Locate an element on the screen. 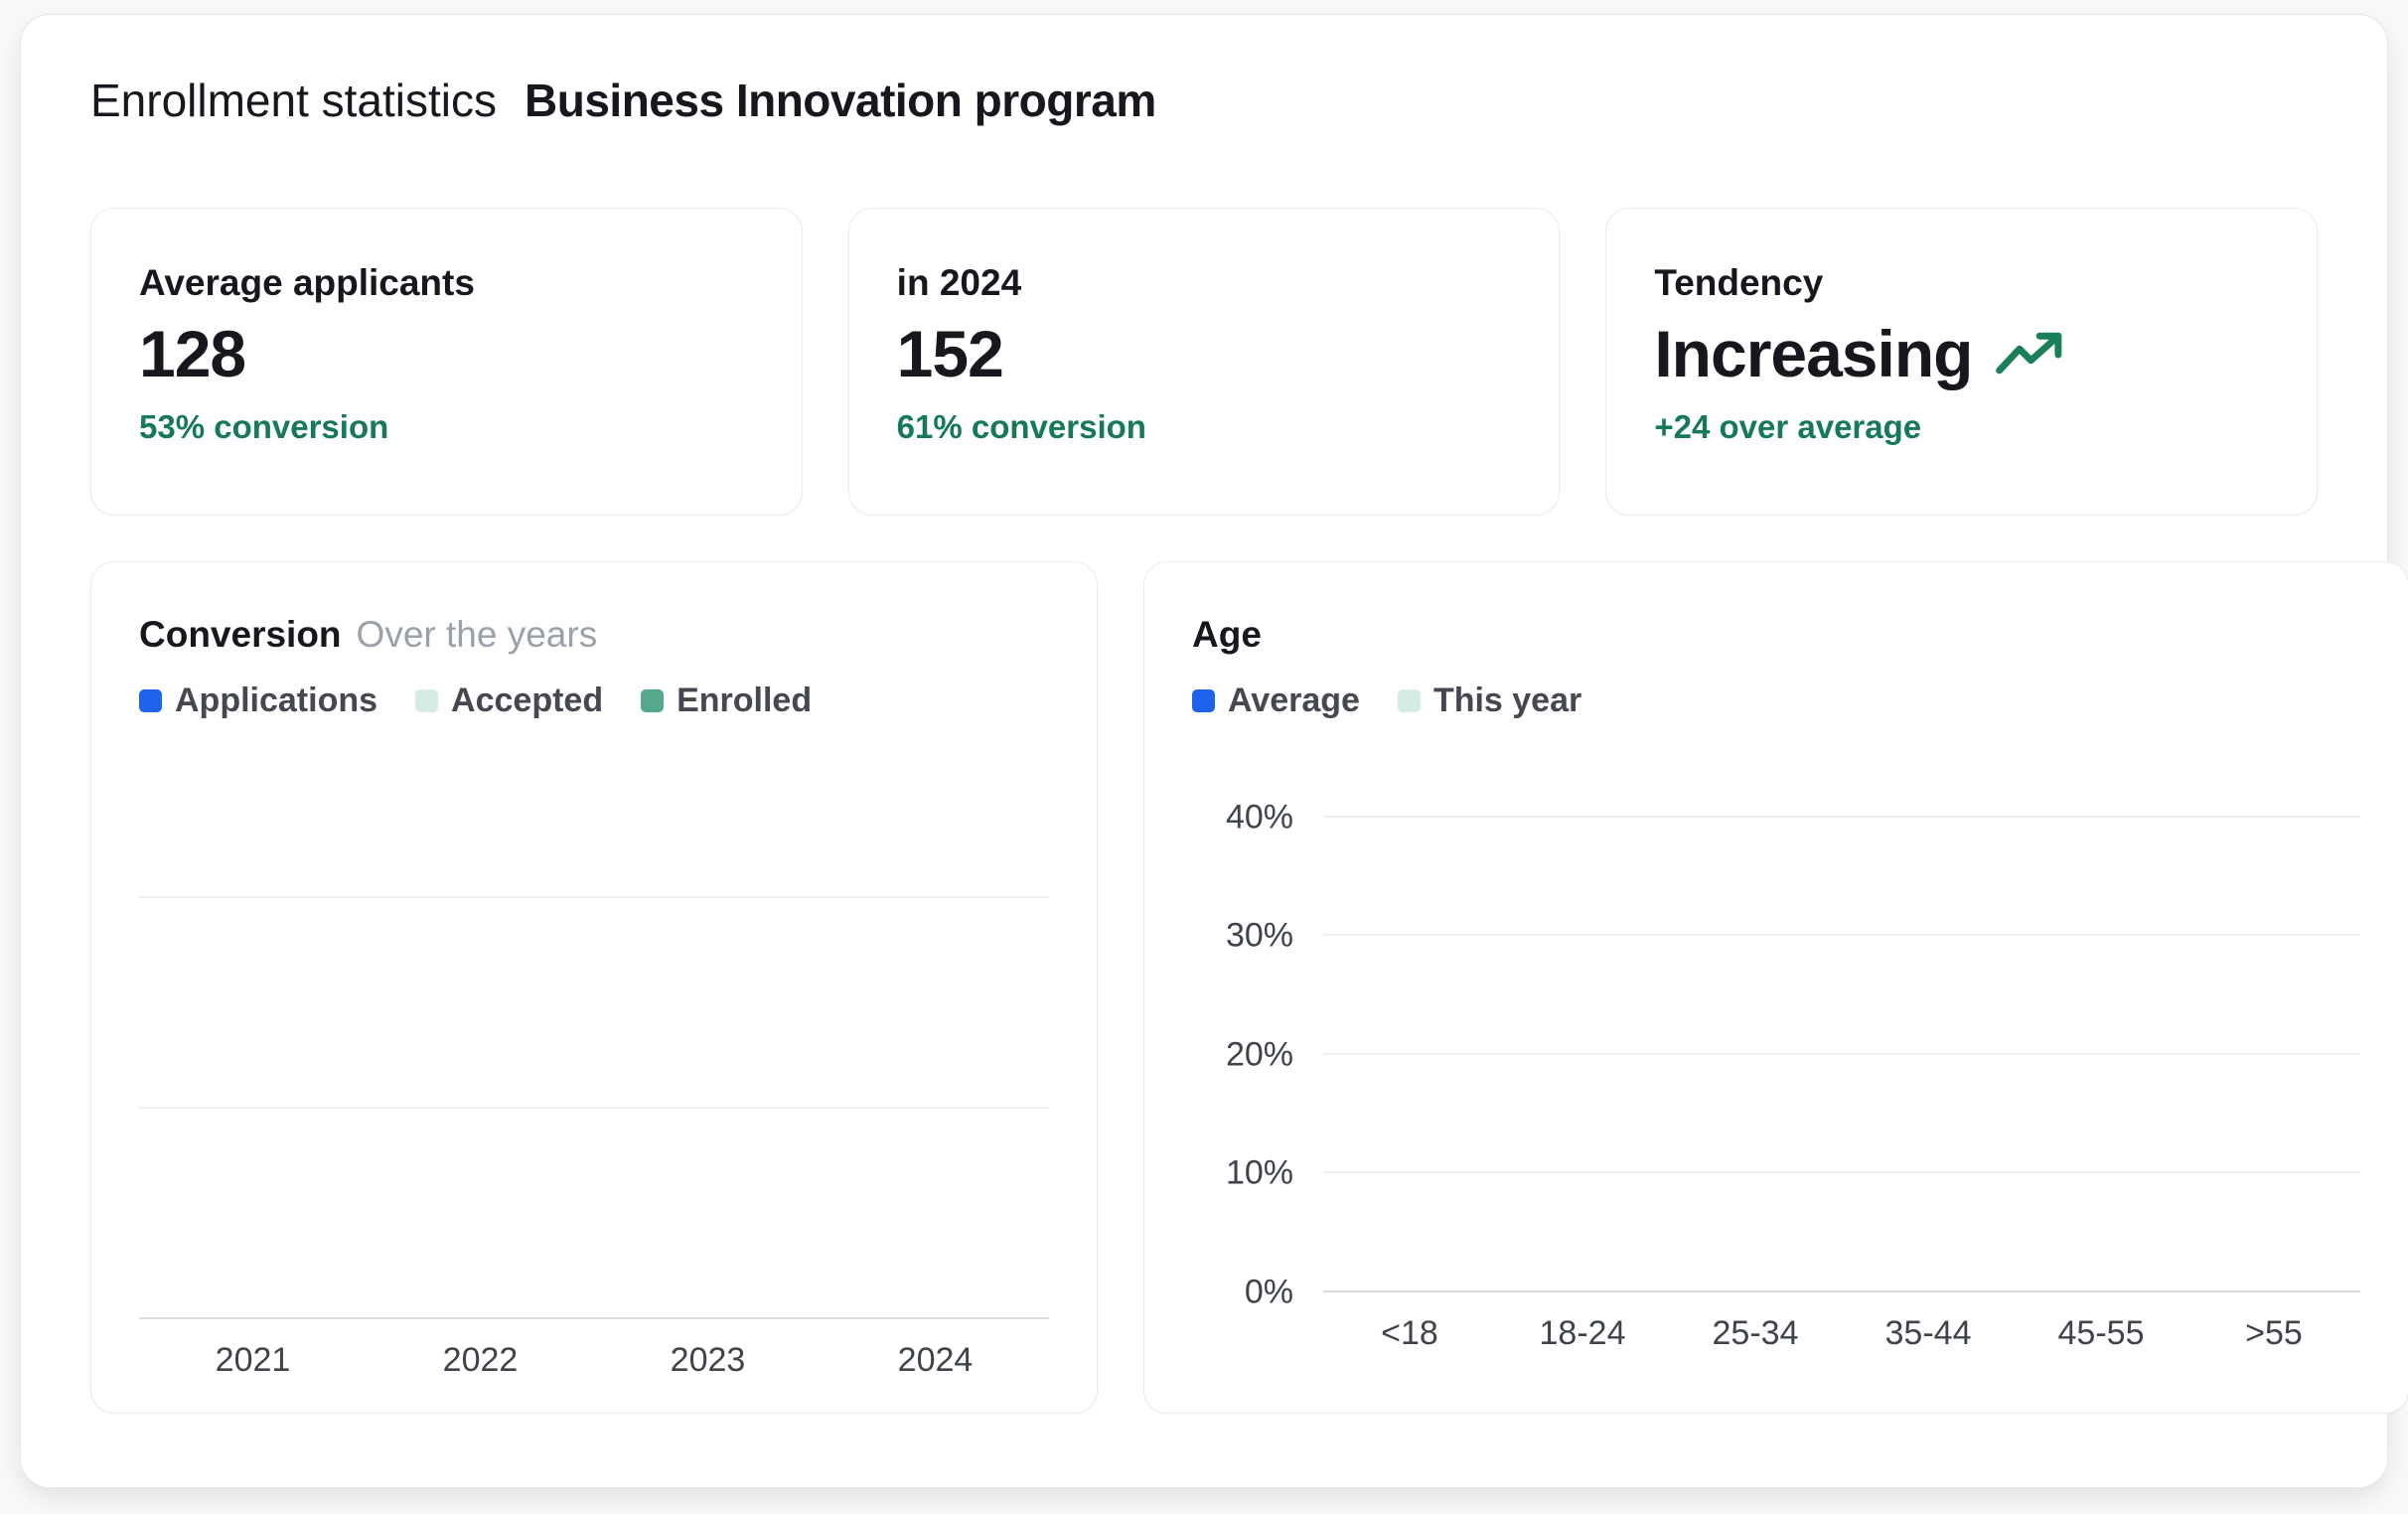  stat-value: 152 is located at coordinates (950, 353).